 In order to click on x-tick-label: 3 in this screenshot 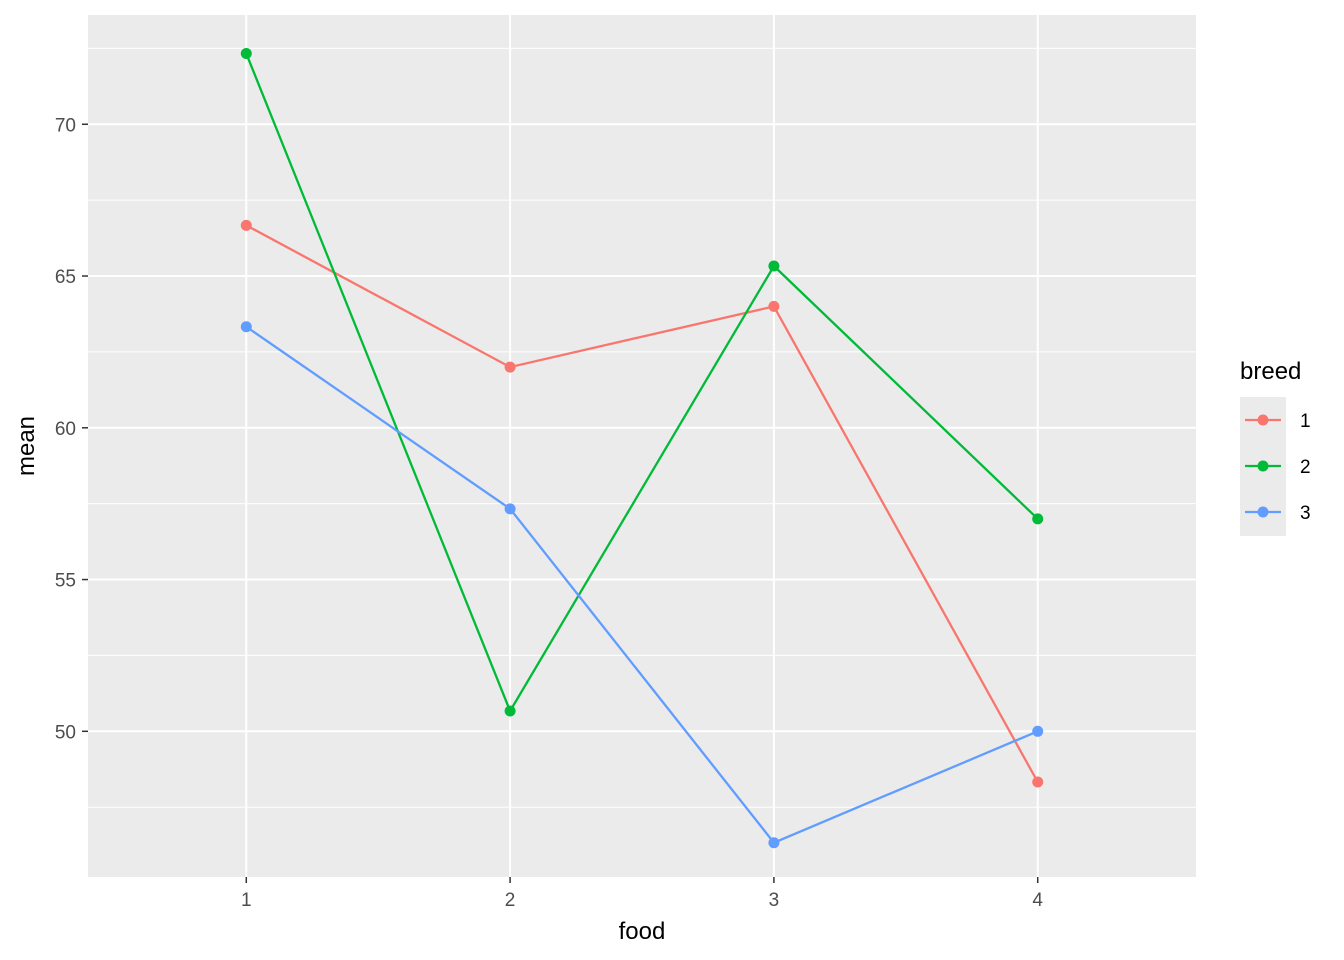, I will do `click(774, 900)`.